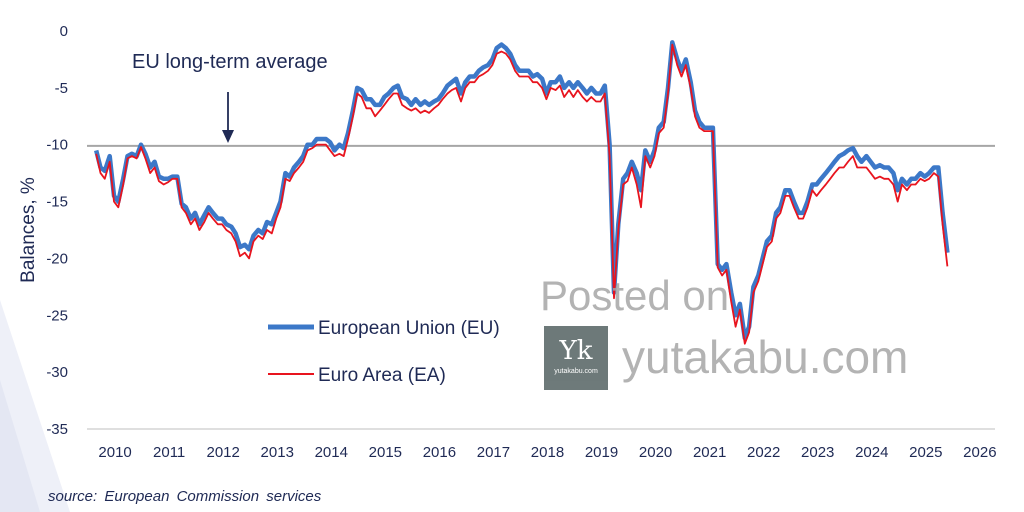  What do you see at coordinates (331, 452) in the screenshot?
I see `x-tick-label: 2014` at bounding box center [331, 452].